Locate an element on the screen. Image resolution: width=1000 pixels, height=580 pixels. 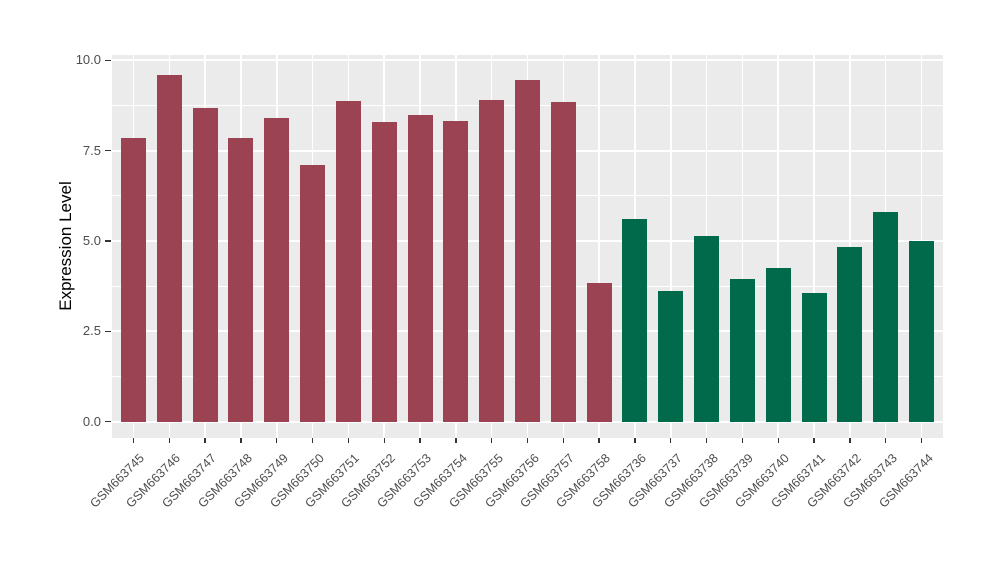
y-tick-label: 2.5 is located at coordinates (91, 331).